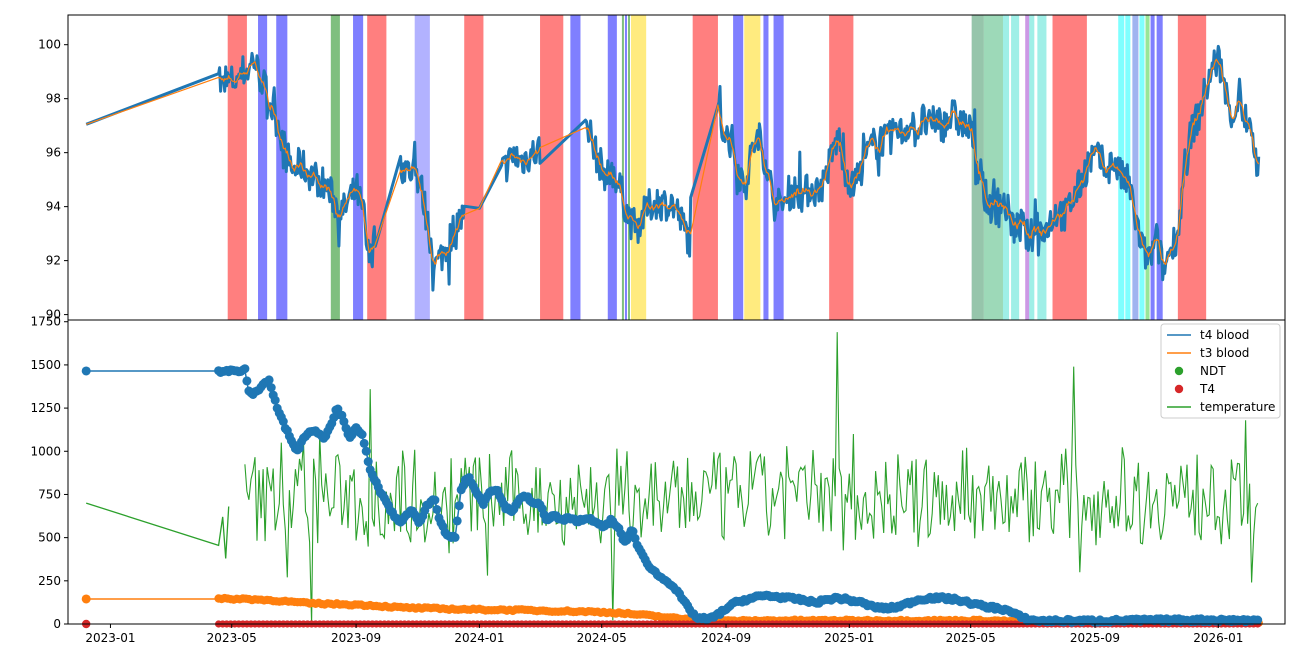 The width and height of the screenshot is (1300, 654). Describe the element at coordinates (849, 638) in the screenshot. I see `x-tick-label: 2025-01` at that location.